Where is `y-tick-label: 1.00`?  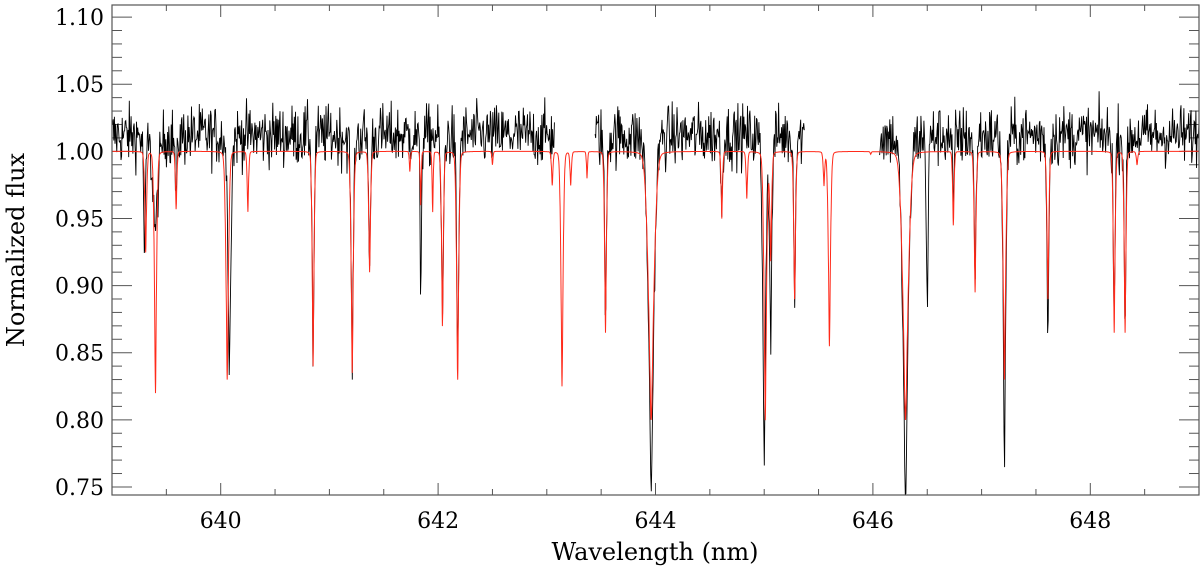 y-tick-label: 1.00 is located at coordinates (79, 152).